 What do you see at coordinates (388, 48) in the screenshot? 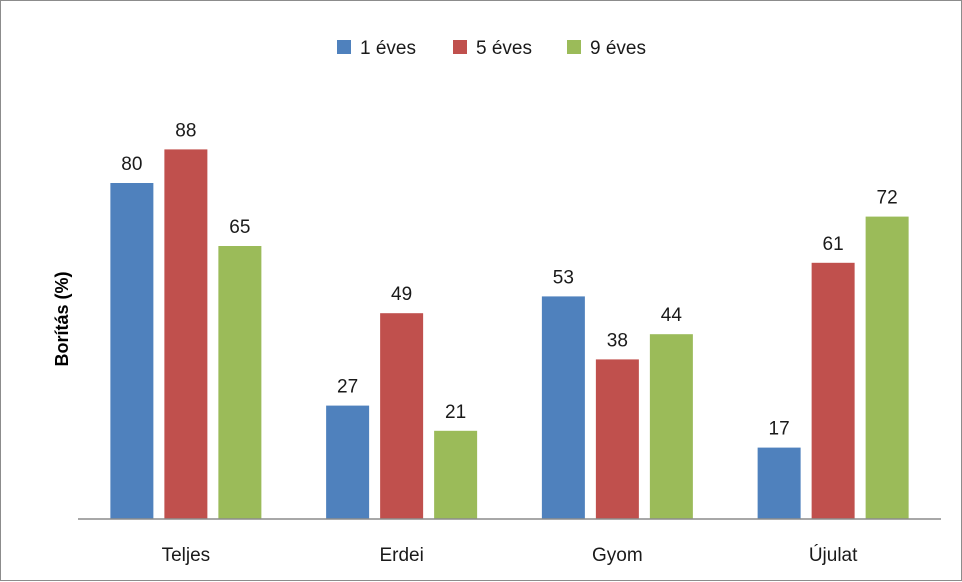
I see `legend-label-1-eves: 1 éves` at bounding box center [388, 48].